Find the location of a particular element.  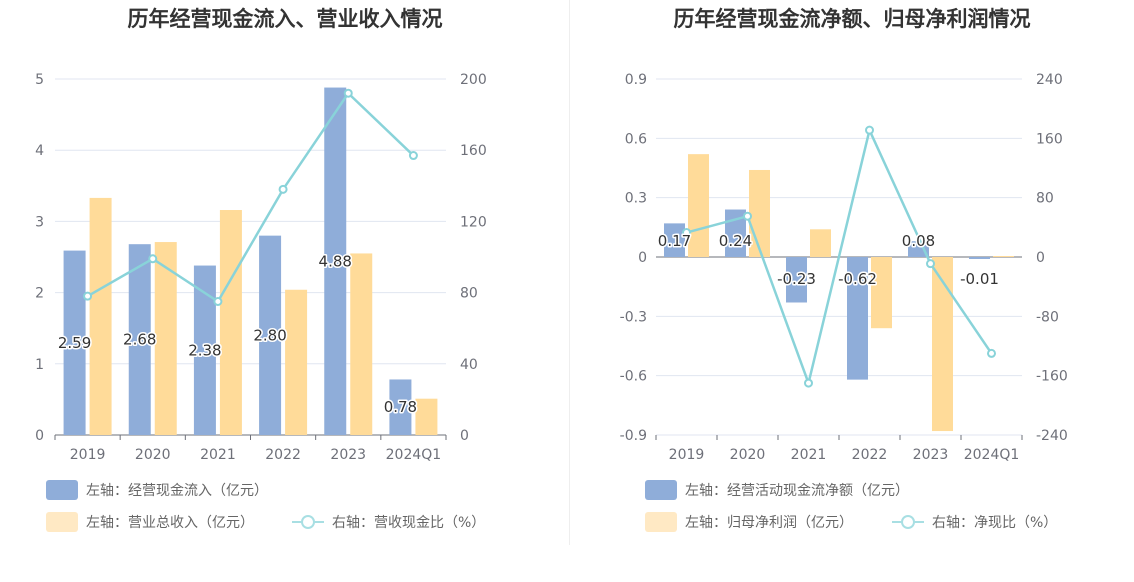

legend-label: 左轴：经营现金流入（亿元） is located at coordinates (177, 491).